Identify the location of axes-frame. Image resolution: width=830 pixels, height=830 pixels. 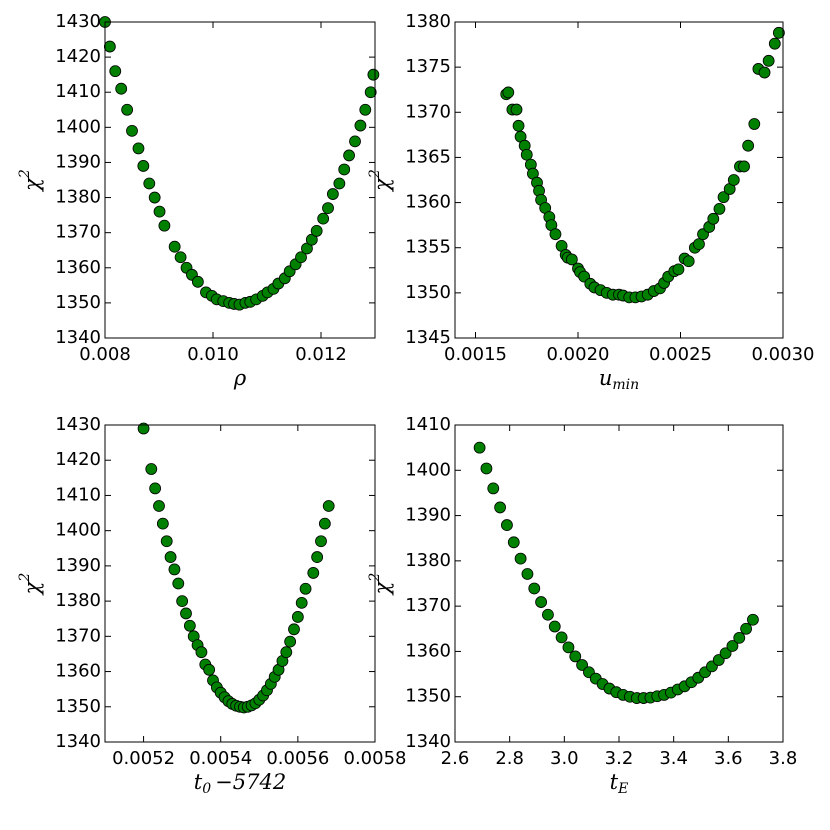
(240, 180).